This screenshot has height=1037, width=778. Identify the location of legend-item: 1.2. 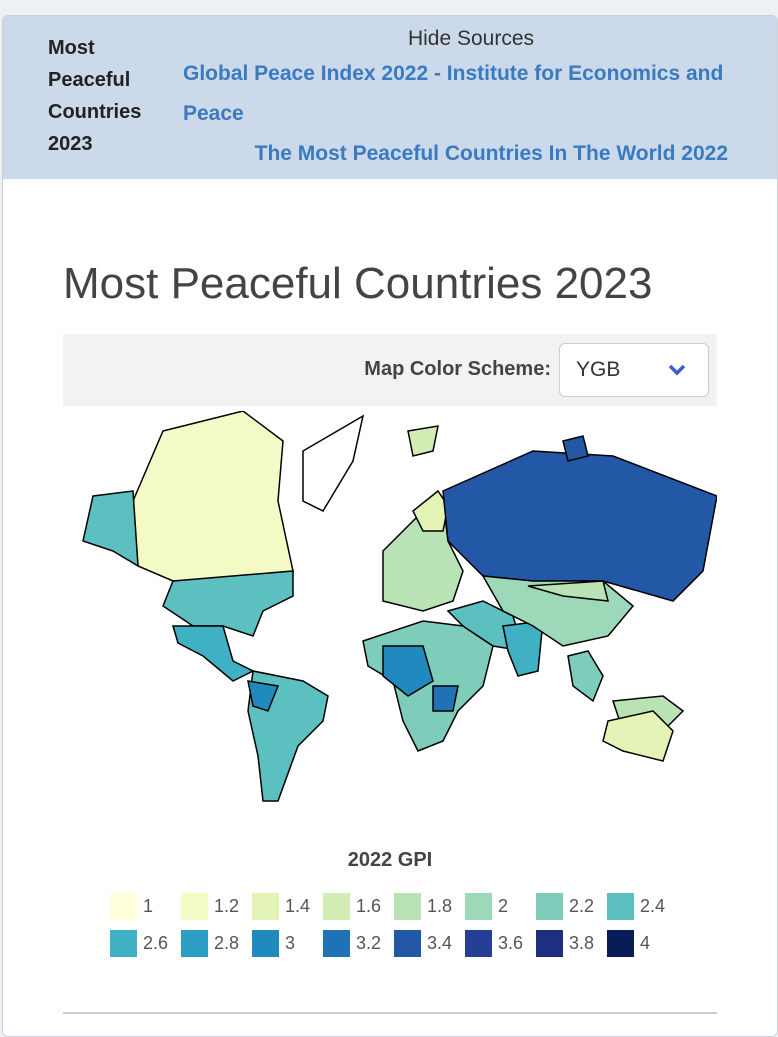
(212, 906).